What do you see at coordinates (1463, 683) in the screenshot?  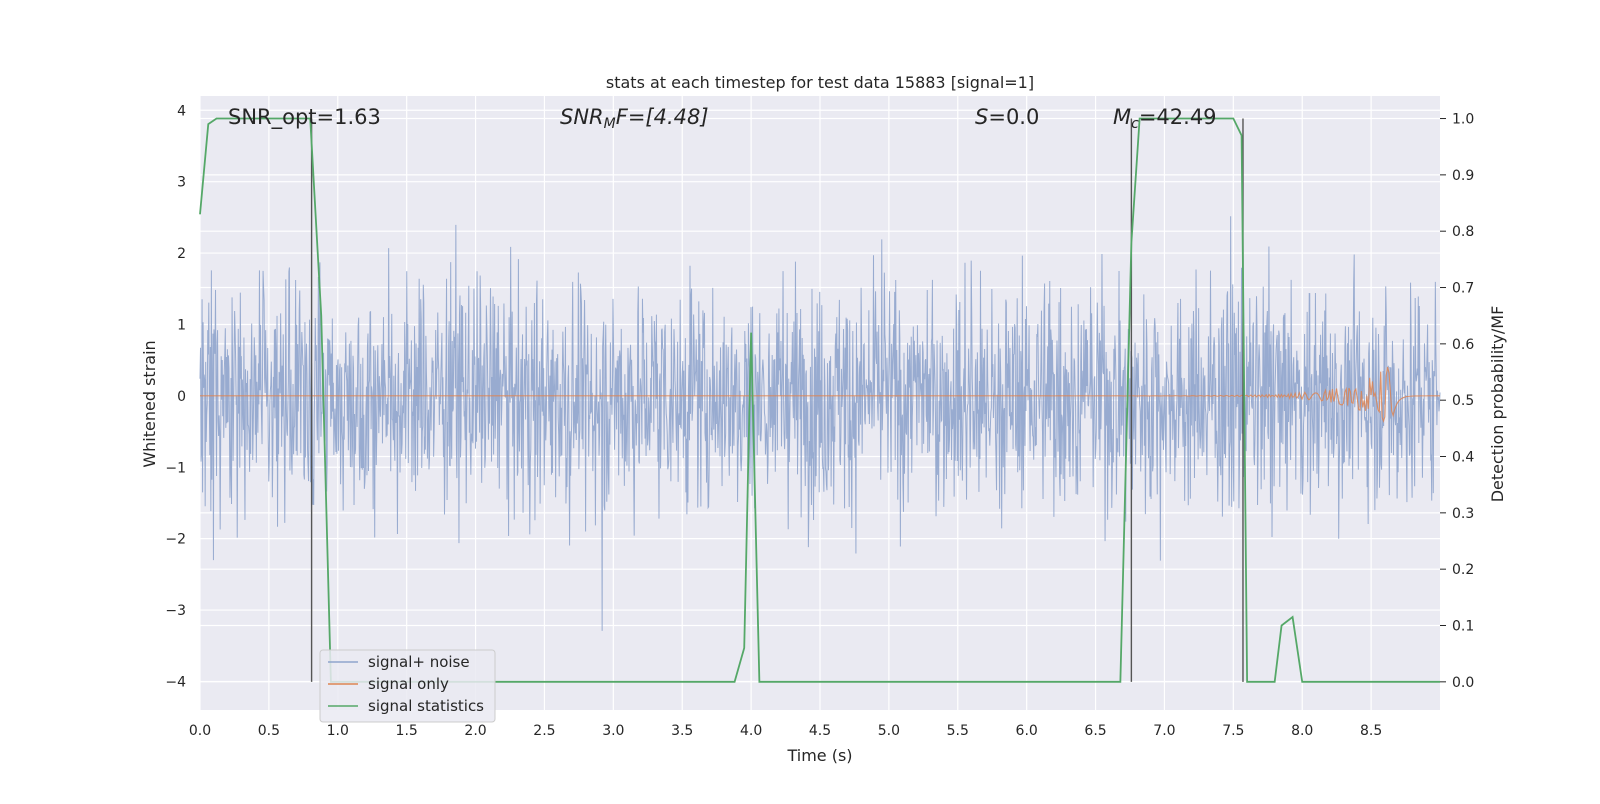 I see `y-right-tick-label: 0.0` at bounding box center [1463, 683].